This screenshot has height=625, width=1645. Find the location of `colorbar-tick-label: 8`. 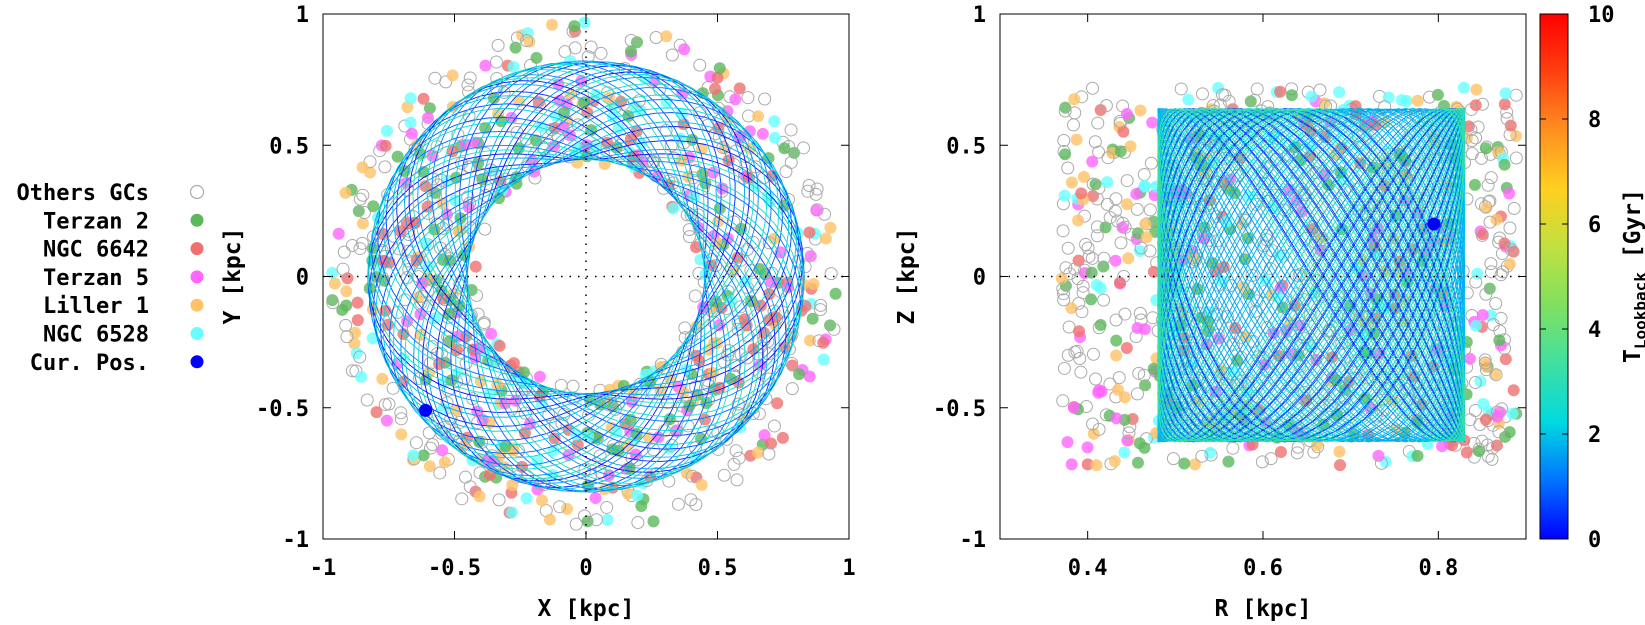

colorbar-tick-label: 8 is located at coordinates (1594, 120).